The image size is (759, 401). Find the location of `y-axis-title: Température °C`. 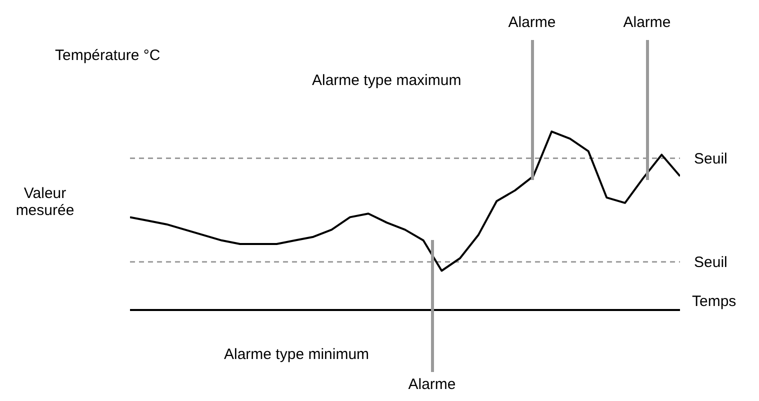

y-axis-title: Température °C is located at coordinates (107, 55).